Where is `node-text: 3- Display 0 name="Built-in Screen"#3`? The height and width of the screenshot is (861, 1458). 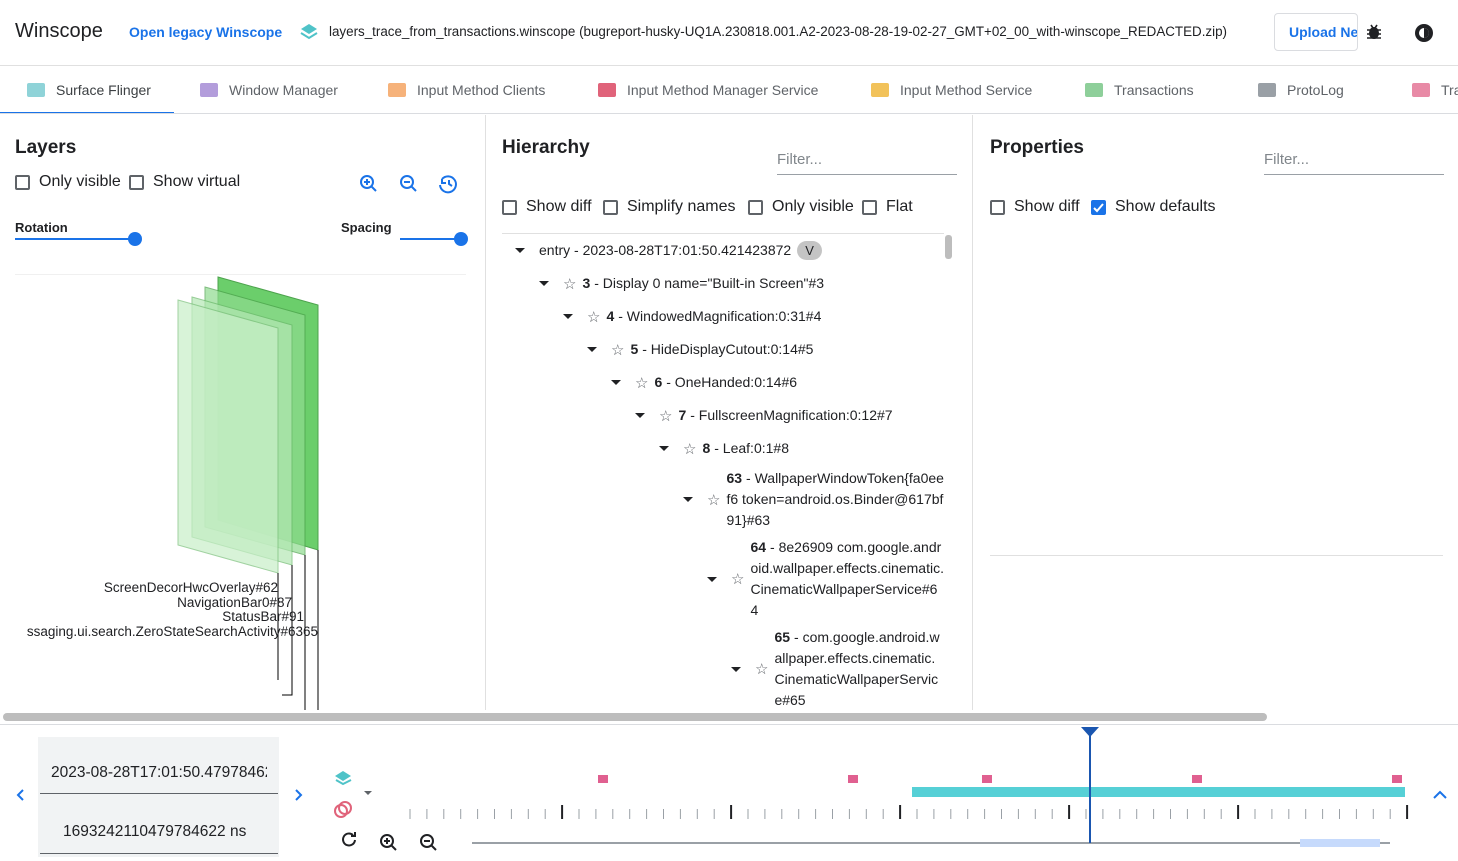 node-text: 3- Display 0 name="Built-in Screen"#3 is located at coordinates (703, 283).